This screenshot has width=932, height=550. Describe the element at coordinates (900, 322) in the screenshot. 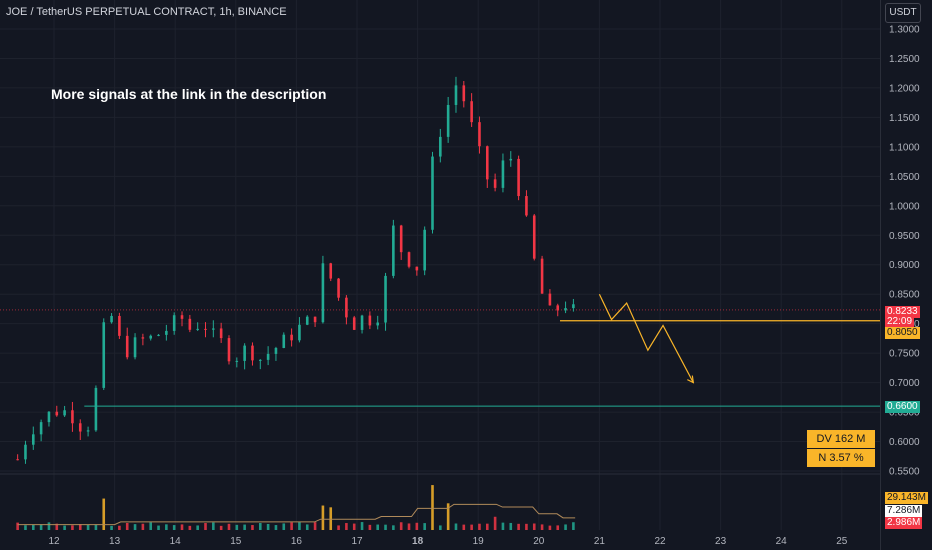

I see `countdown-tag: 22:09` at that location.